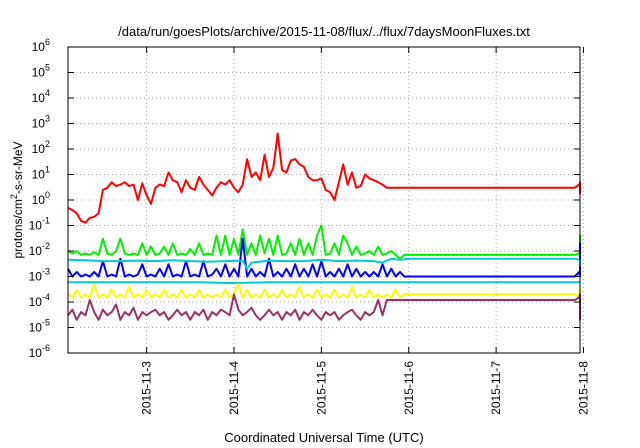  I want to click on y-axis-label-main: protons/cm, so click(18, 228).